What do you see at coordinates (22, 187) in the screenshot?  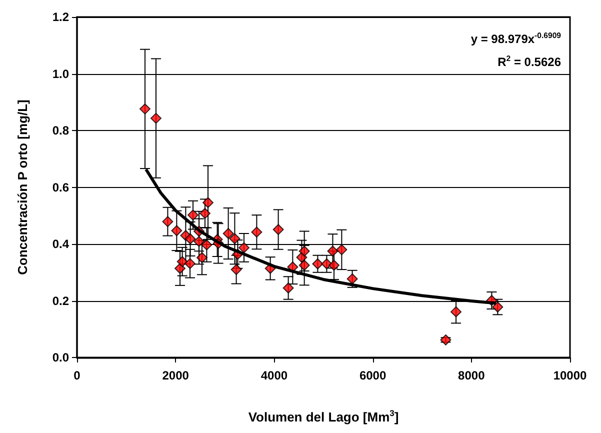 I see `y-axis-title: Concentración P orto [mg/L]` at bounding box center [22, 187].